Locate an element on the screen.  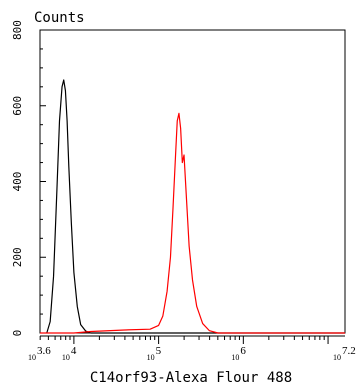
x-tick-label: 10⁶ is located at coordinates (238, 353).